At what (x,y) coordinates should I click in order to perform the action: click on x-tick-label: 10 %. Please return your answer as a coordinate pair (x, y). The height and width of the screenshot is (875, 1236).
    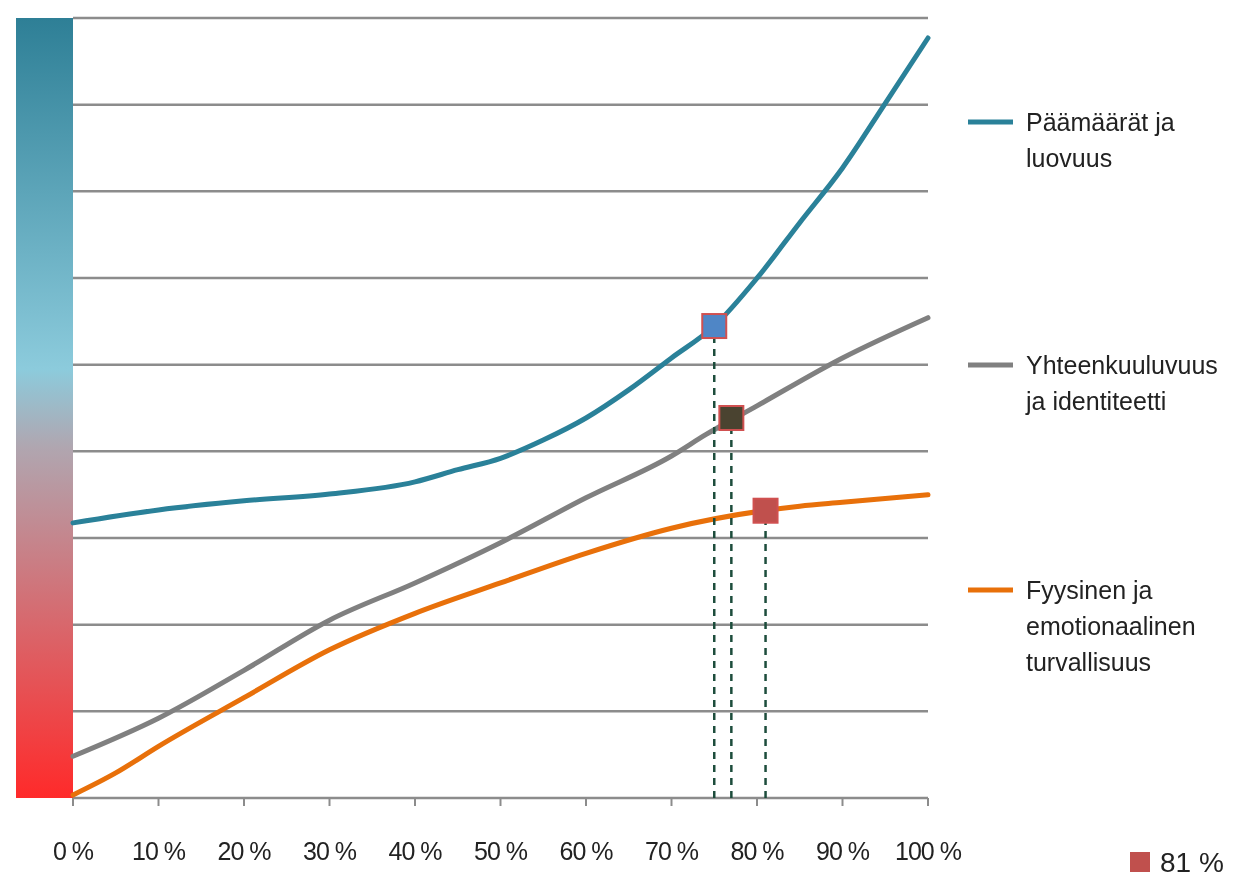
    Looking at the image, I should click on (159, 851).